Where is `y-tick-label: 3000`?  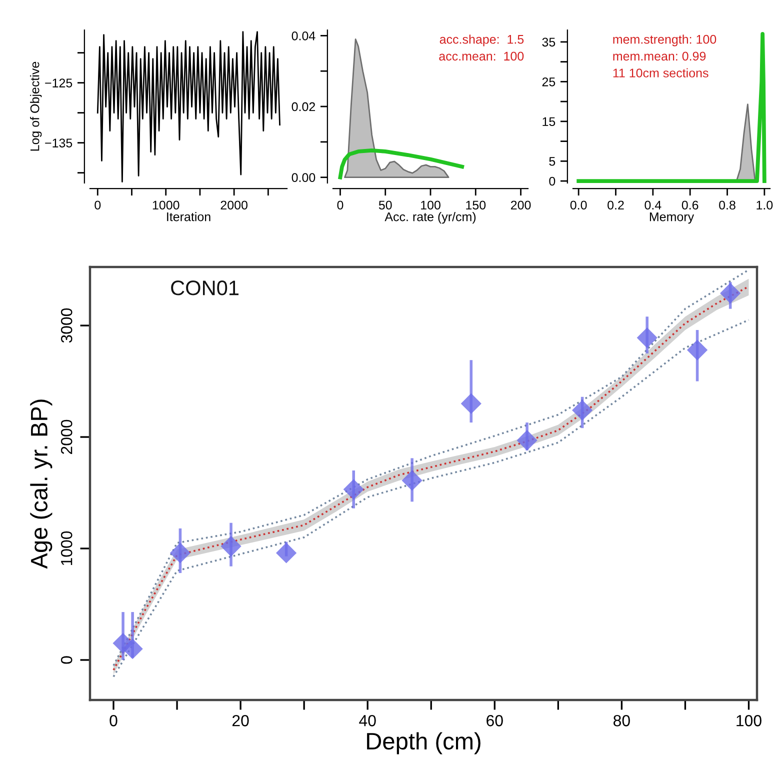
y-tick-label: 3000 is located at coordinates (66, 325).